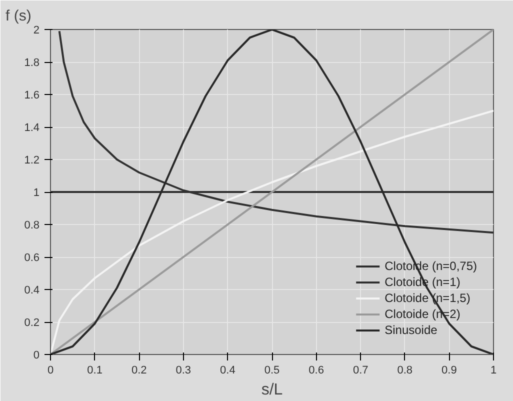 The image size is (513, 401). Describe the element at coordinates (184, 370) in the screenshot. I see `x-tick-label: 0.3` at that location.